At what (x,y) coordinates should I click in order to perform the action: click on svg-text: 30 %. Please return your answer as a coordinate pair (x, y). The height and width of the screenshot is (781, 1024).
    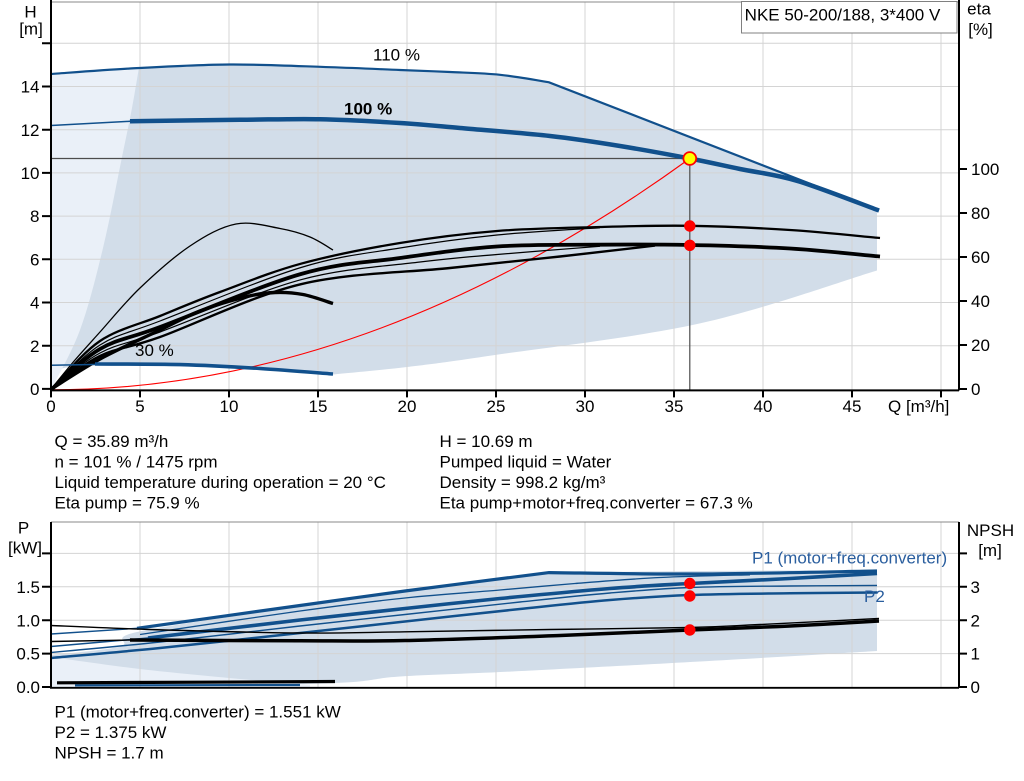
    Looking at the image, I should click on (154, 350).